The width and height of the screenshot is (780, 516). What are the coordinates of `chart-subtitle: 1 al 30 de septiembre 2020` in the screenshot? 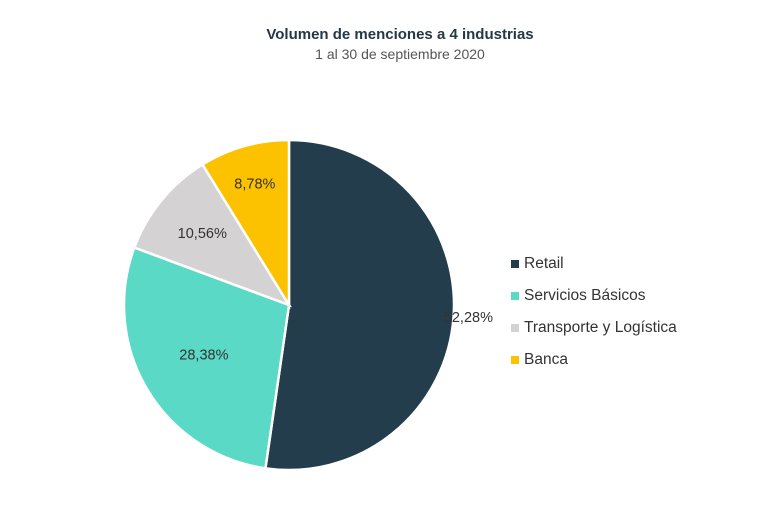 It's located at (400, 54).